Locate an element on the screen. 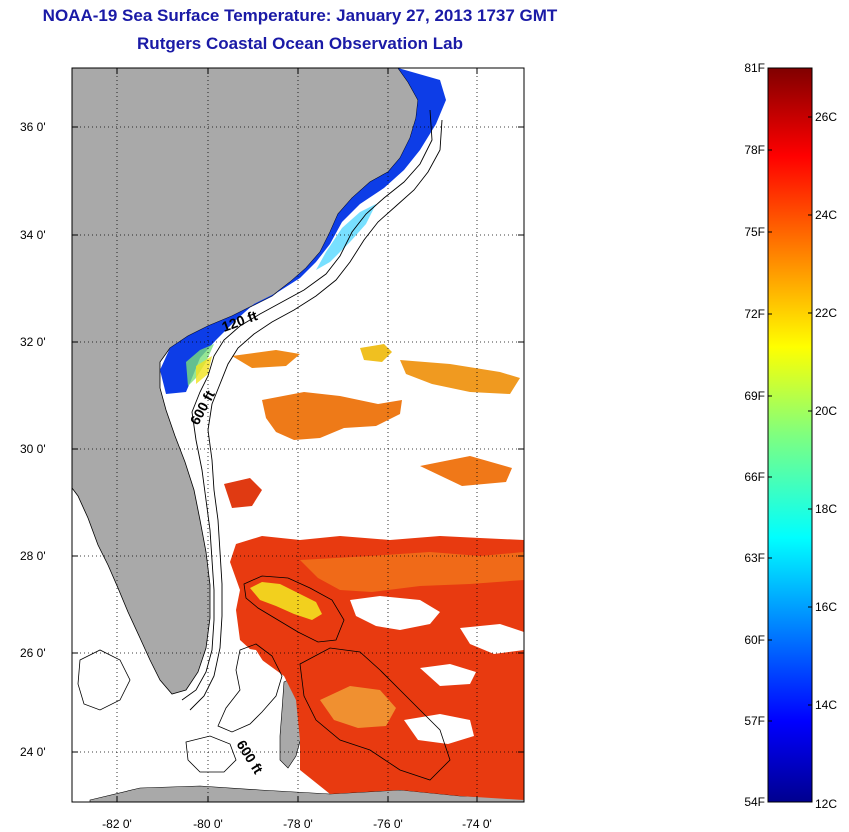  contour-bahamas-south is located at coordinates (250, 688).